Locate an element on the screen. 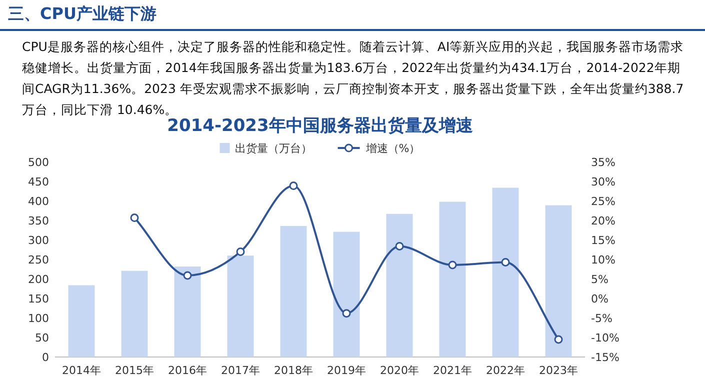 This screenshot has height=392, width=705. y2-tick-label: 15% is located at coordinates (603, 240).